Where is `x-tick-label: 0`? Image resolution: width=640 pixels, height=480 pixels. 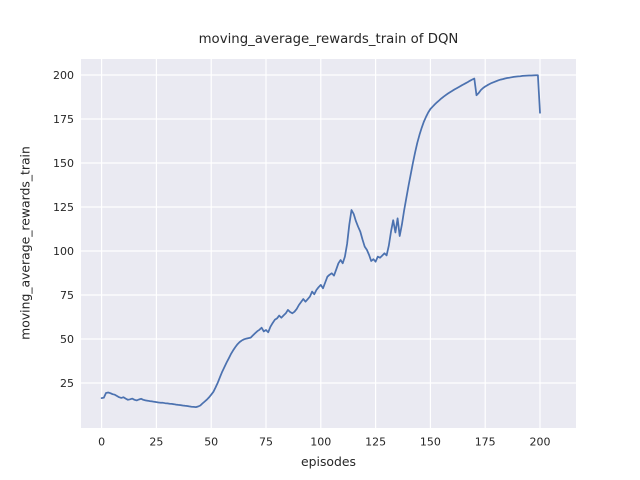 x-tick-label: 0 is located at coordinates (101, 442).